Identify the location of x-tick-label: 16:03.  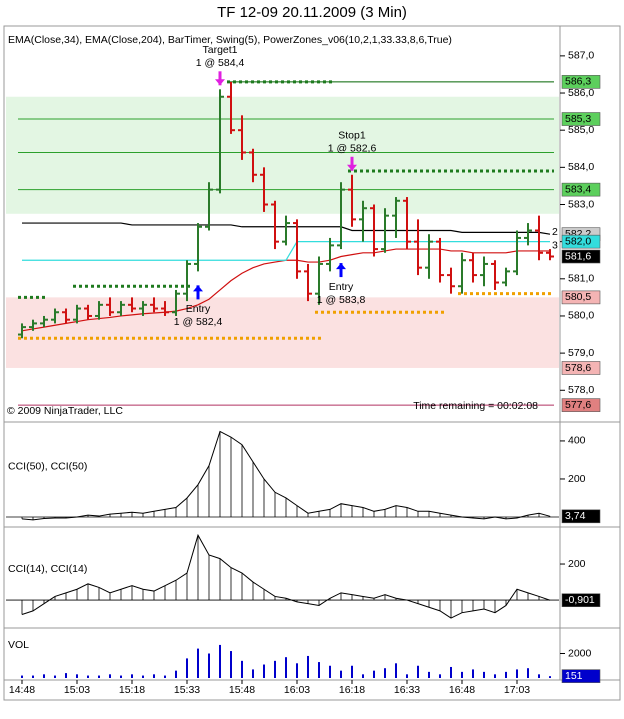
(297, 690).